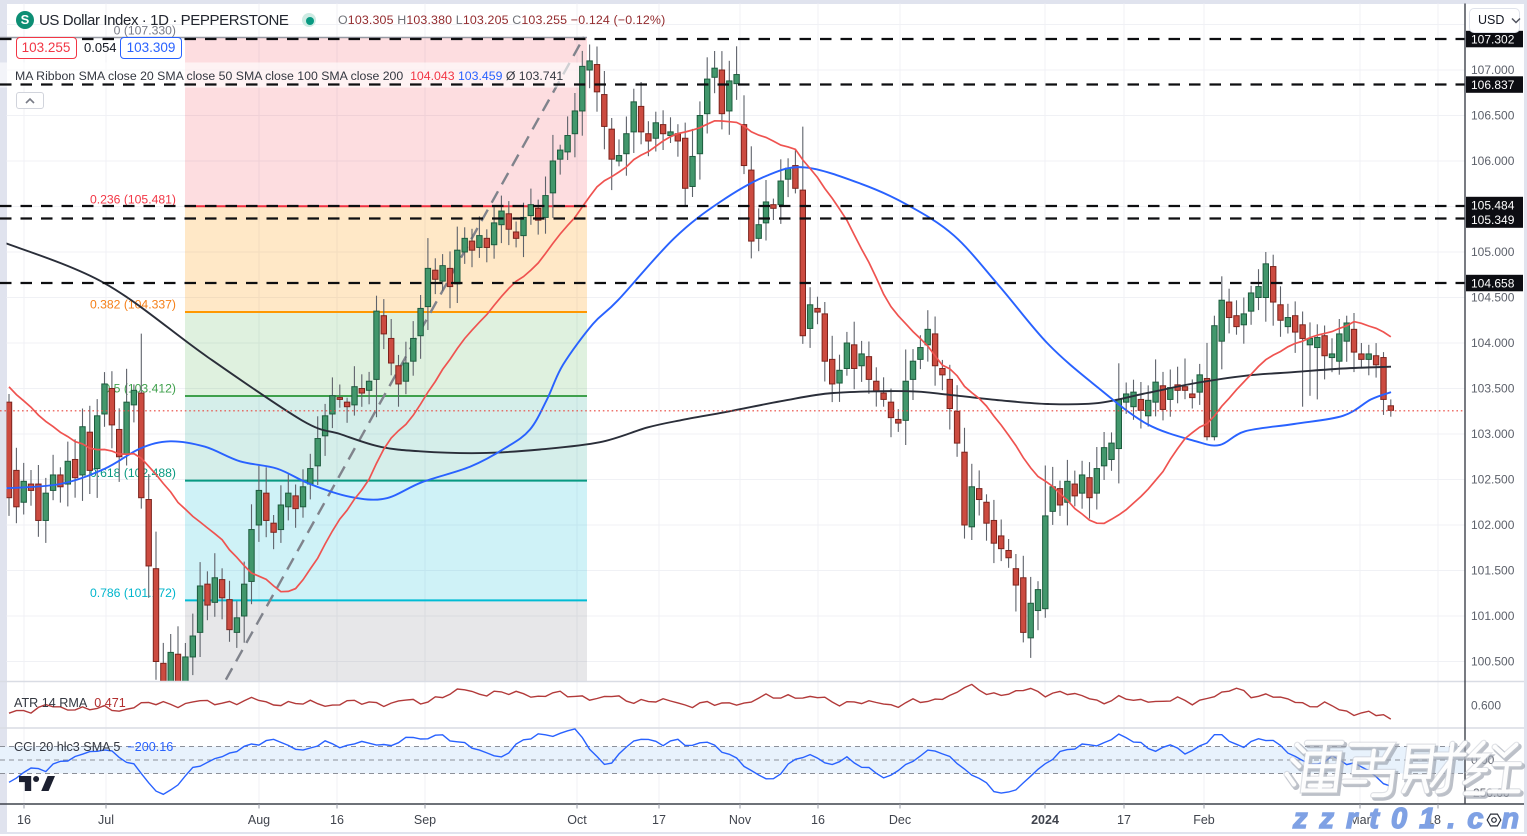 This screenshot has height=836, width=1527. I want to click on svg-text: Sep, so click(425, 820).